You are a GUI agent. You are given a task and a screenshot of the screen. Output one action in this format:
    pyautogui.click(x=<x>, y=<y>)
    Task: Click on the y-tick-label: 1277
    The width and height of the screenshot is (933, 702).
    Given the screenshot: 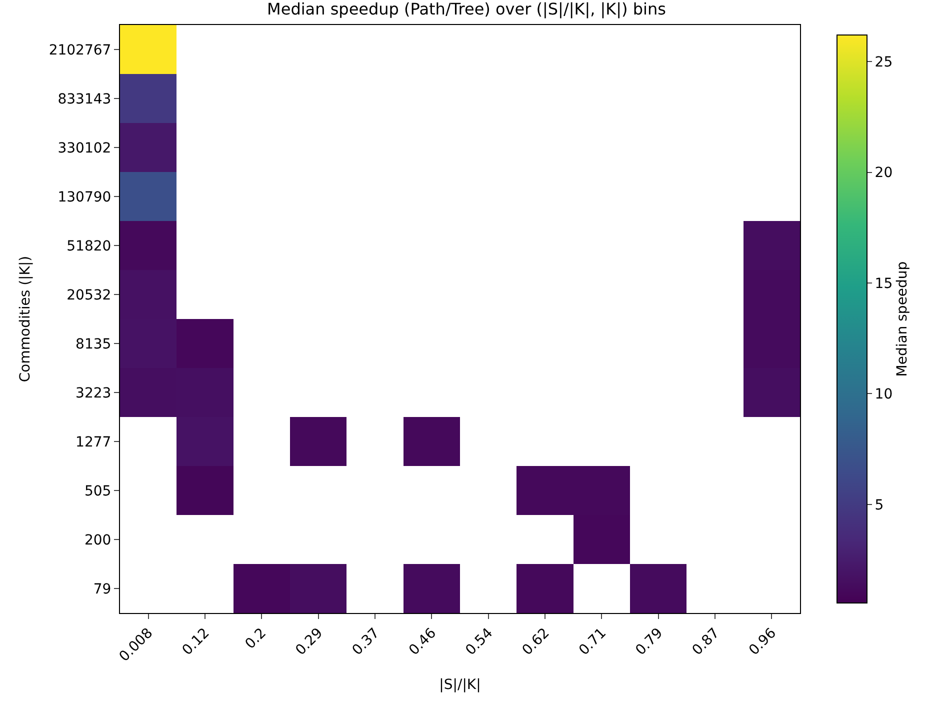 What is the action you would take?
    pyautogui.click(x=94, y=442)
    